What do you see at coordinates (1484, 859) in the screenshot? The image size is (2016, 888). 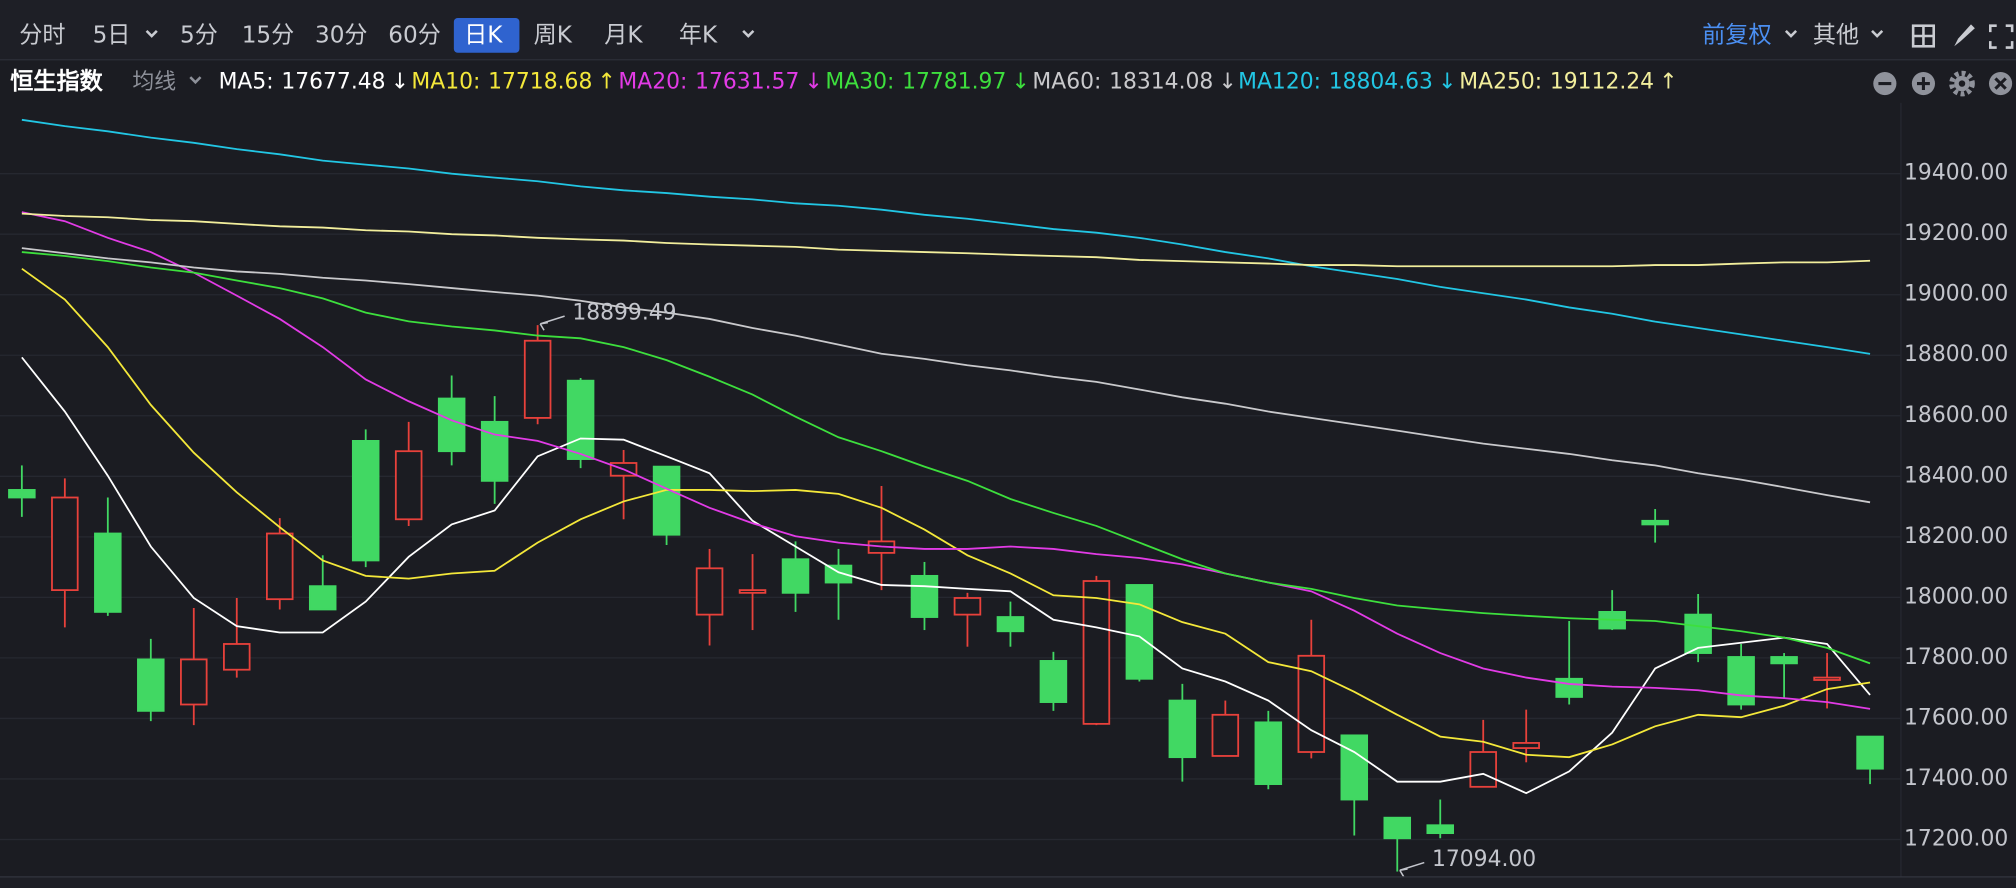 I see `annotation-label: 17094.00` at bounding box center [1484, 859].